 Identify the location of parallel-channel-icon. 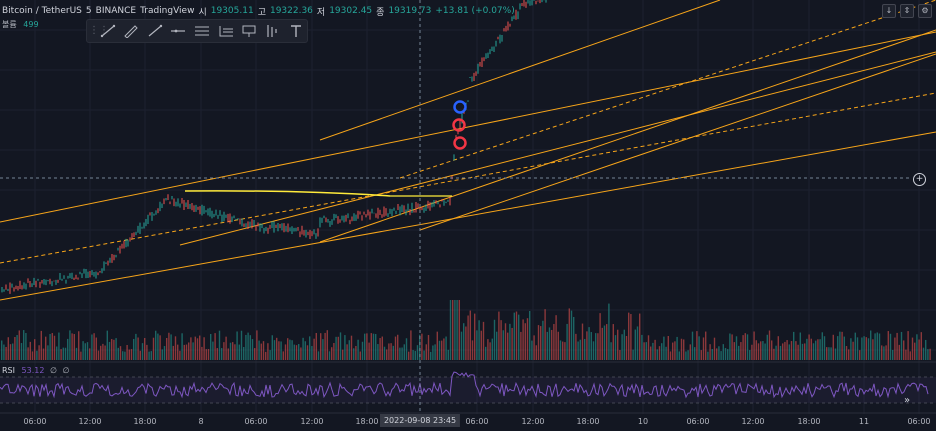
(202, 31).